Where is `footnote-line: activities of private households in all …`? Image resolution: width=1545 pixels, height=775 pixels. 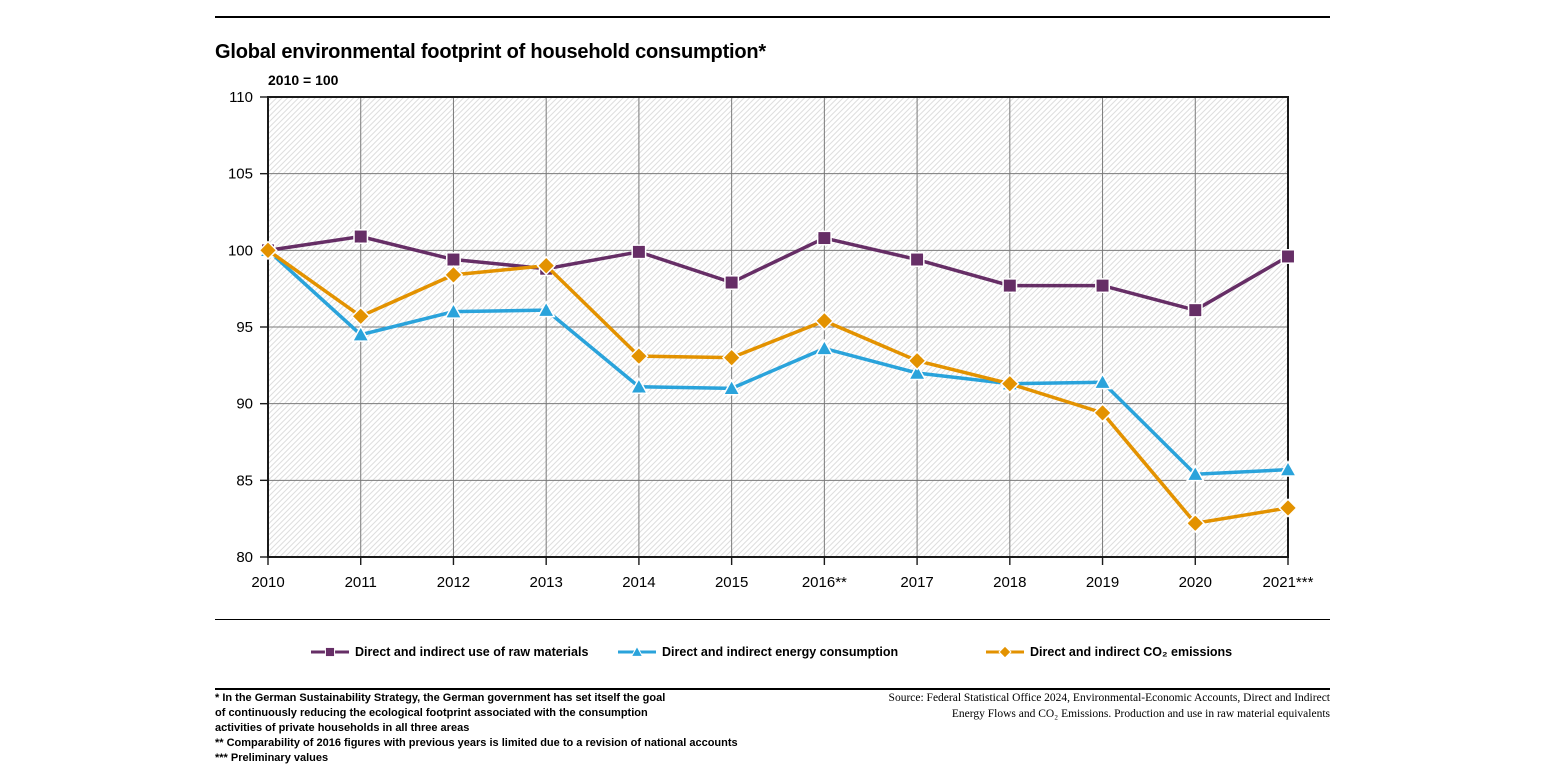
footnote-line: activities of private households in all … is located at coordinates (342, 728).